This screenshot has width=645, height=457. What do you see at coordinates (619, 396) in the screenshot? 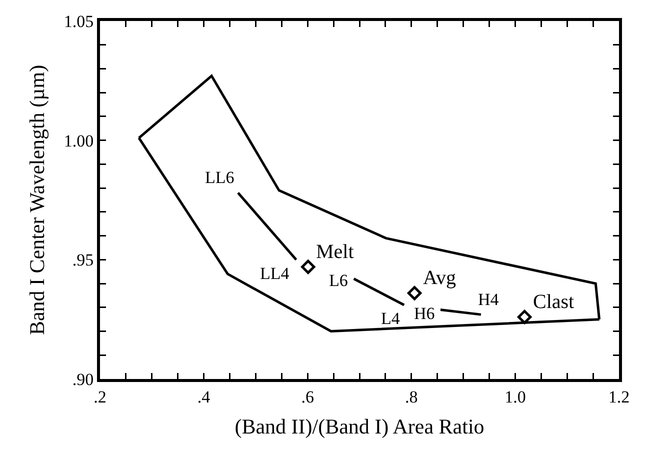
I see `x-tick-label: 1.2` at bounding box center [619, 396].